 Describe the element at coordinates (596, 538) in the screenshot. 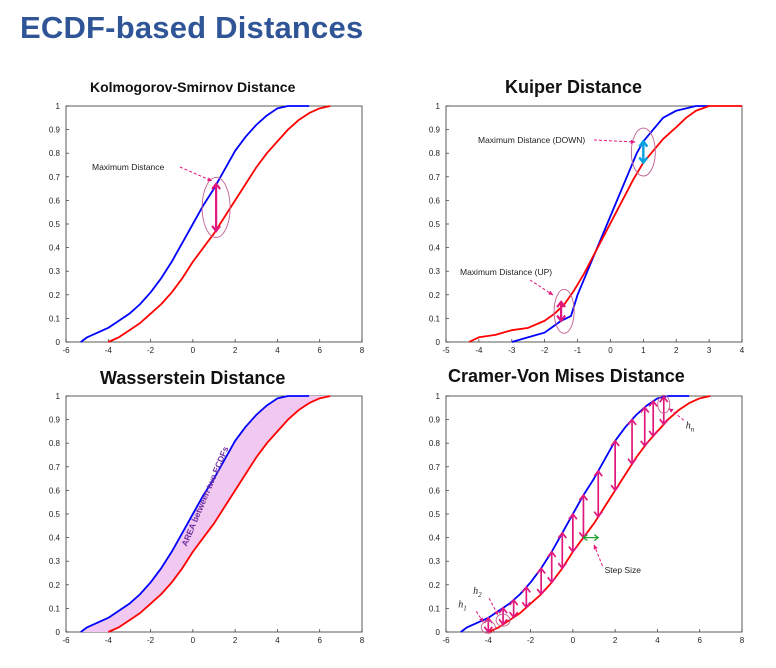

I see `step-size-arrow-head-b` at that location.